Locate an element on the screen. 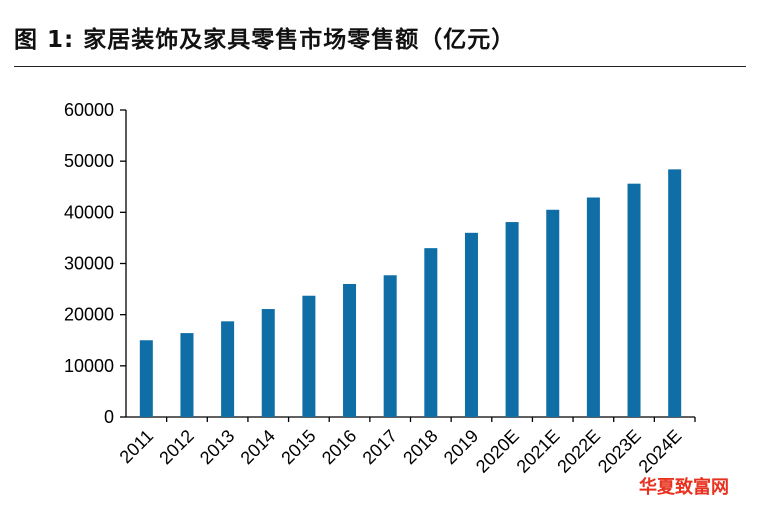  x-tick-label: 2016 is located at coordinates (339, 447).